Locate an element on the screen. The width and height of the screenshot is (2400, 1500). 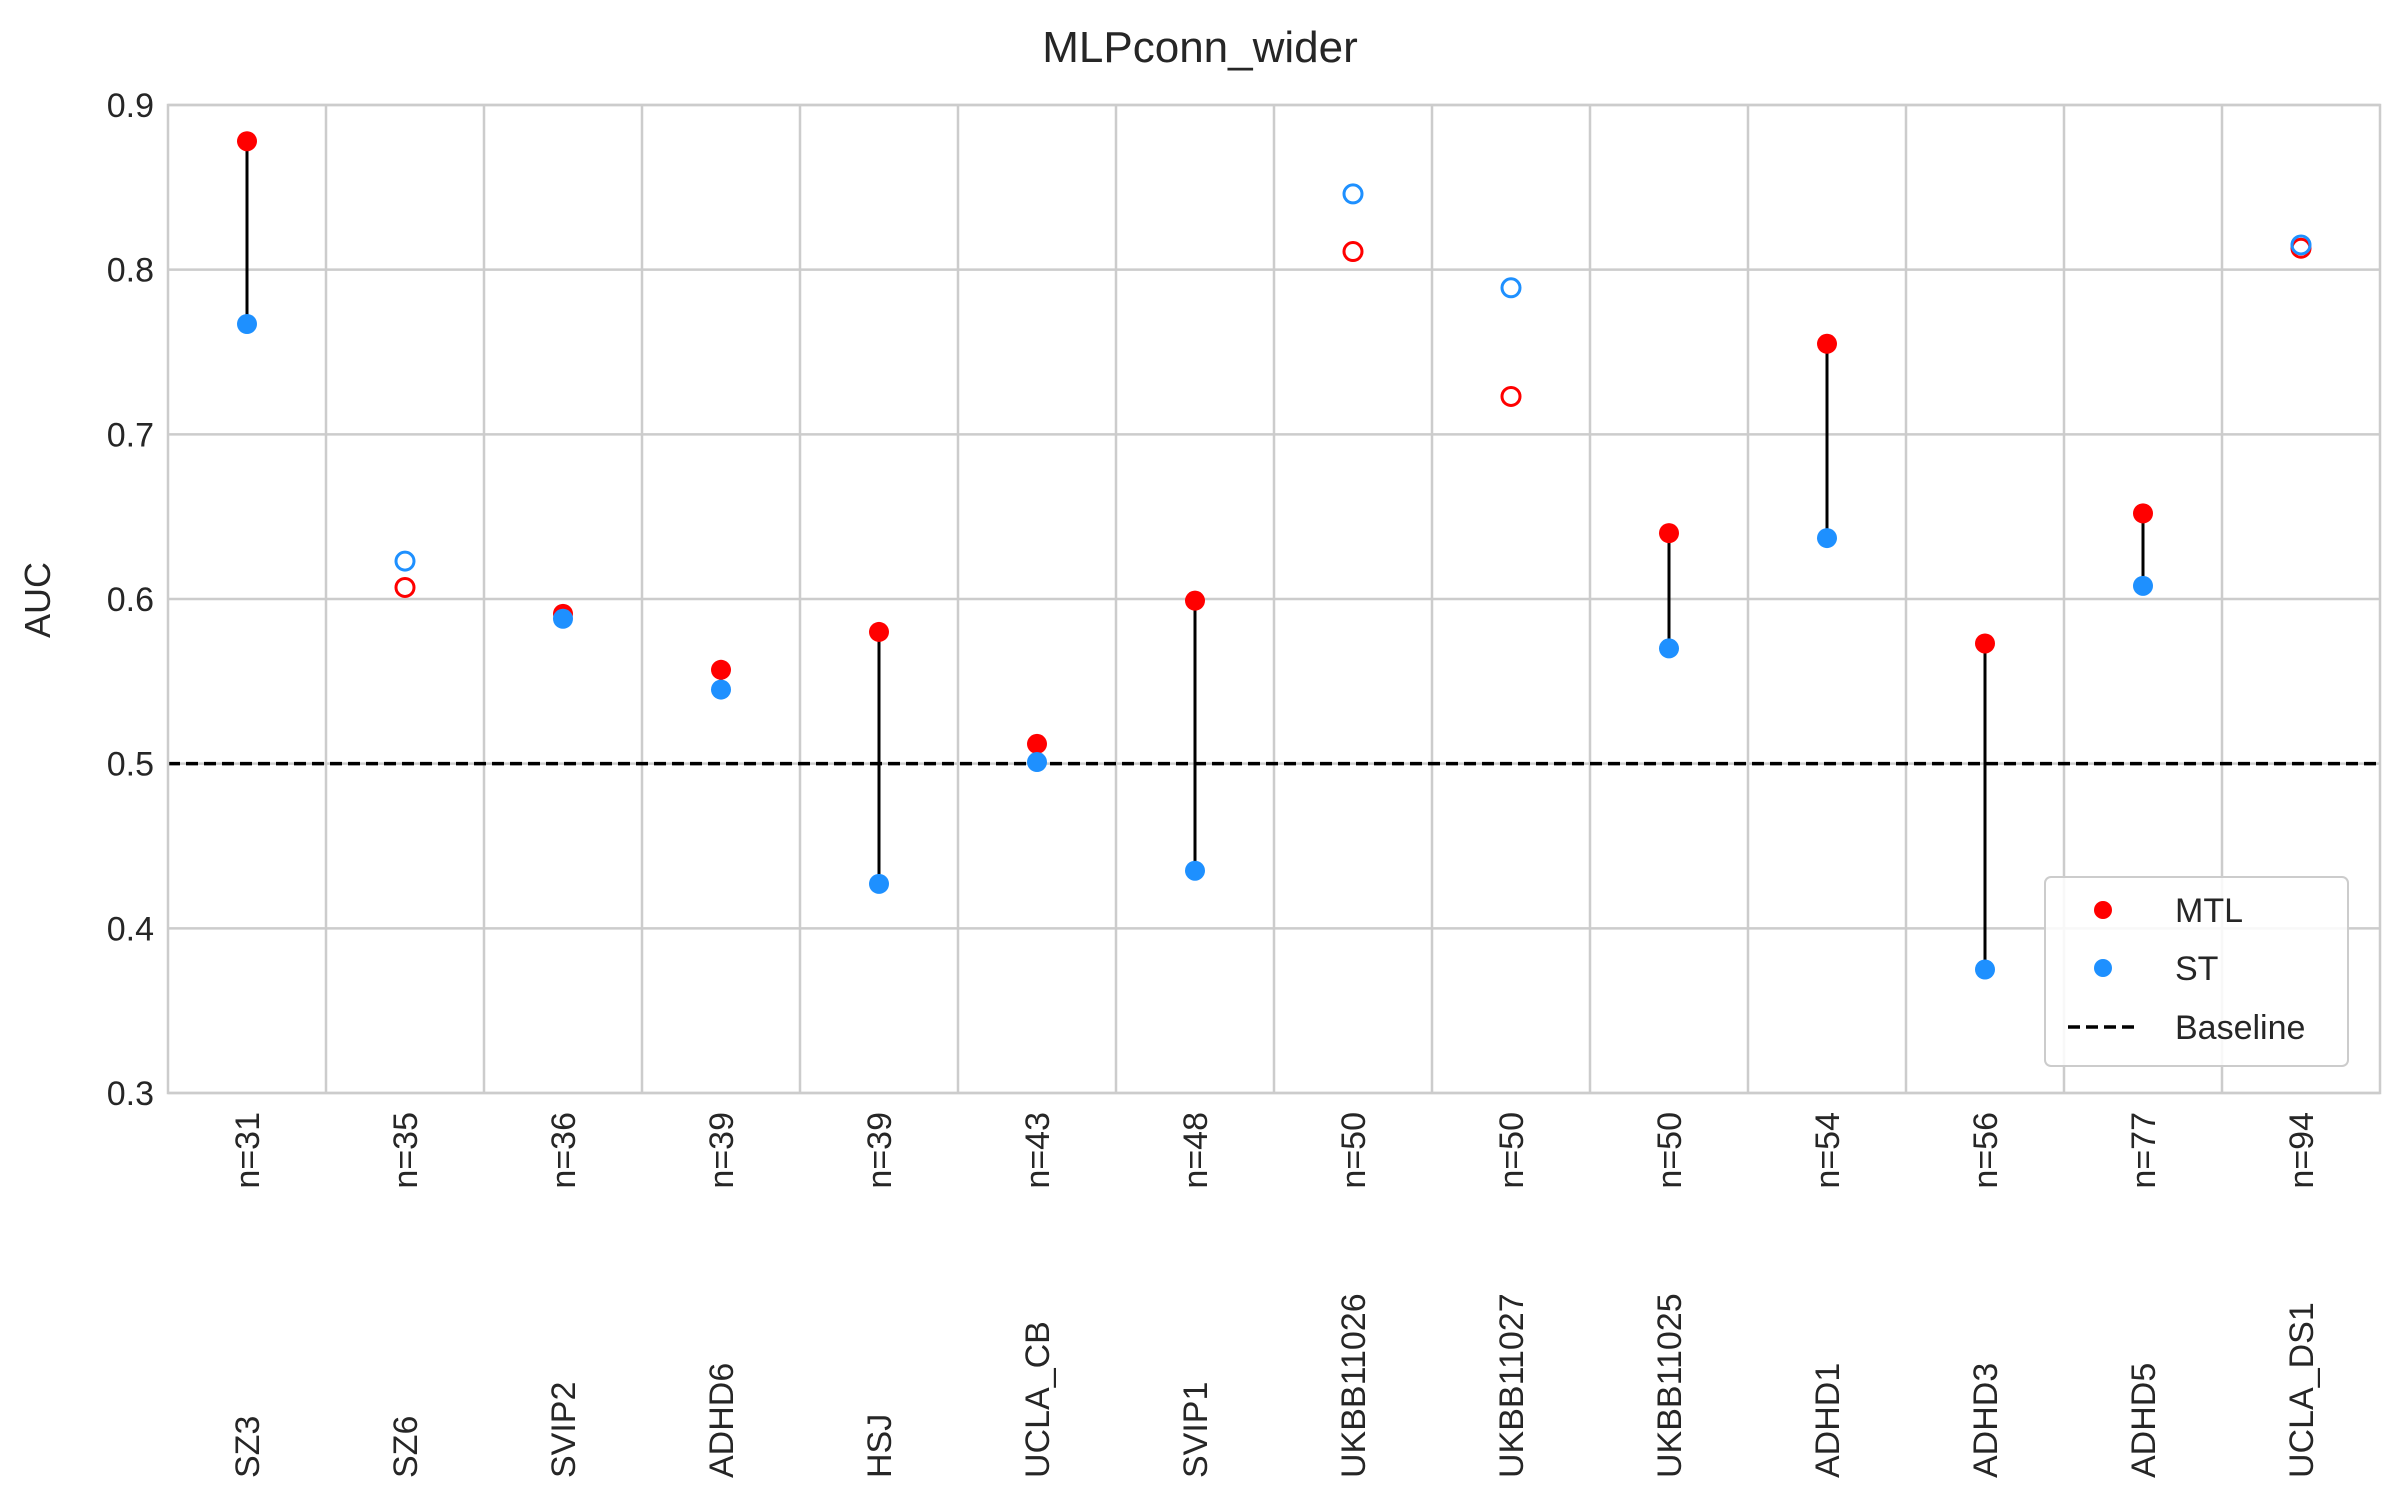
y-tick-label: 0.5 is located at coordinates (130, 765).